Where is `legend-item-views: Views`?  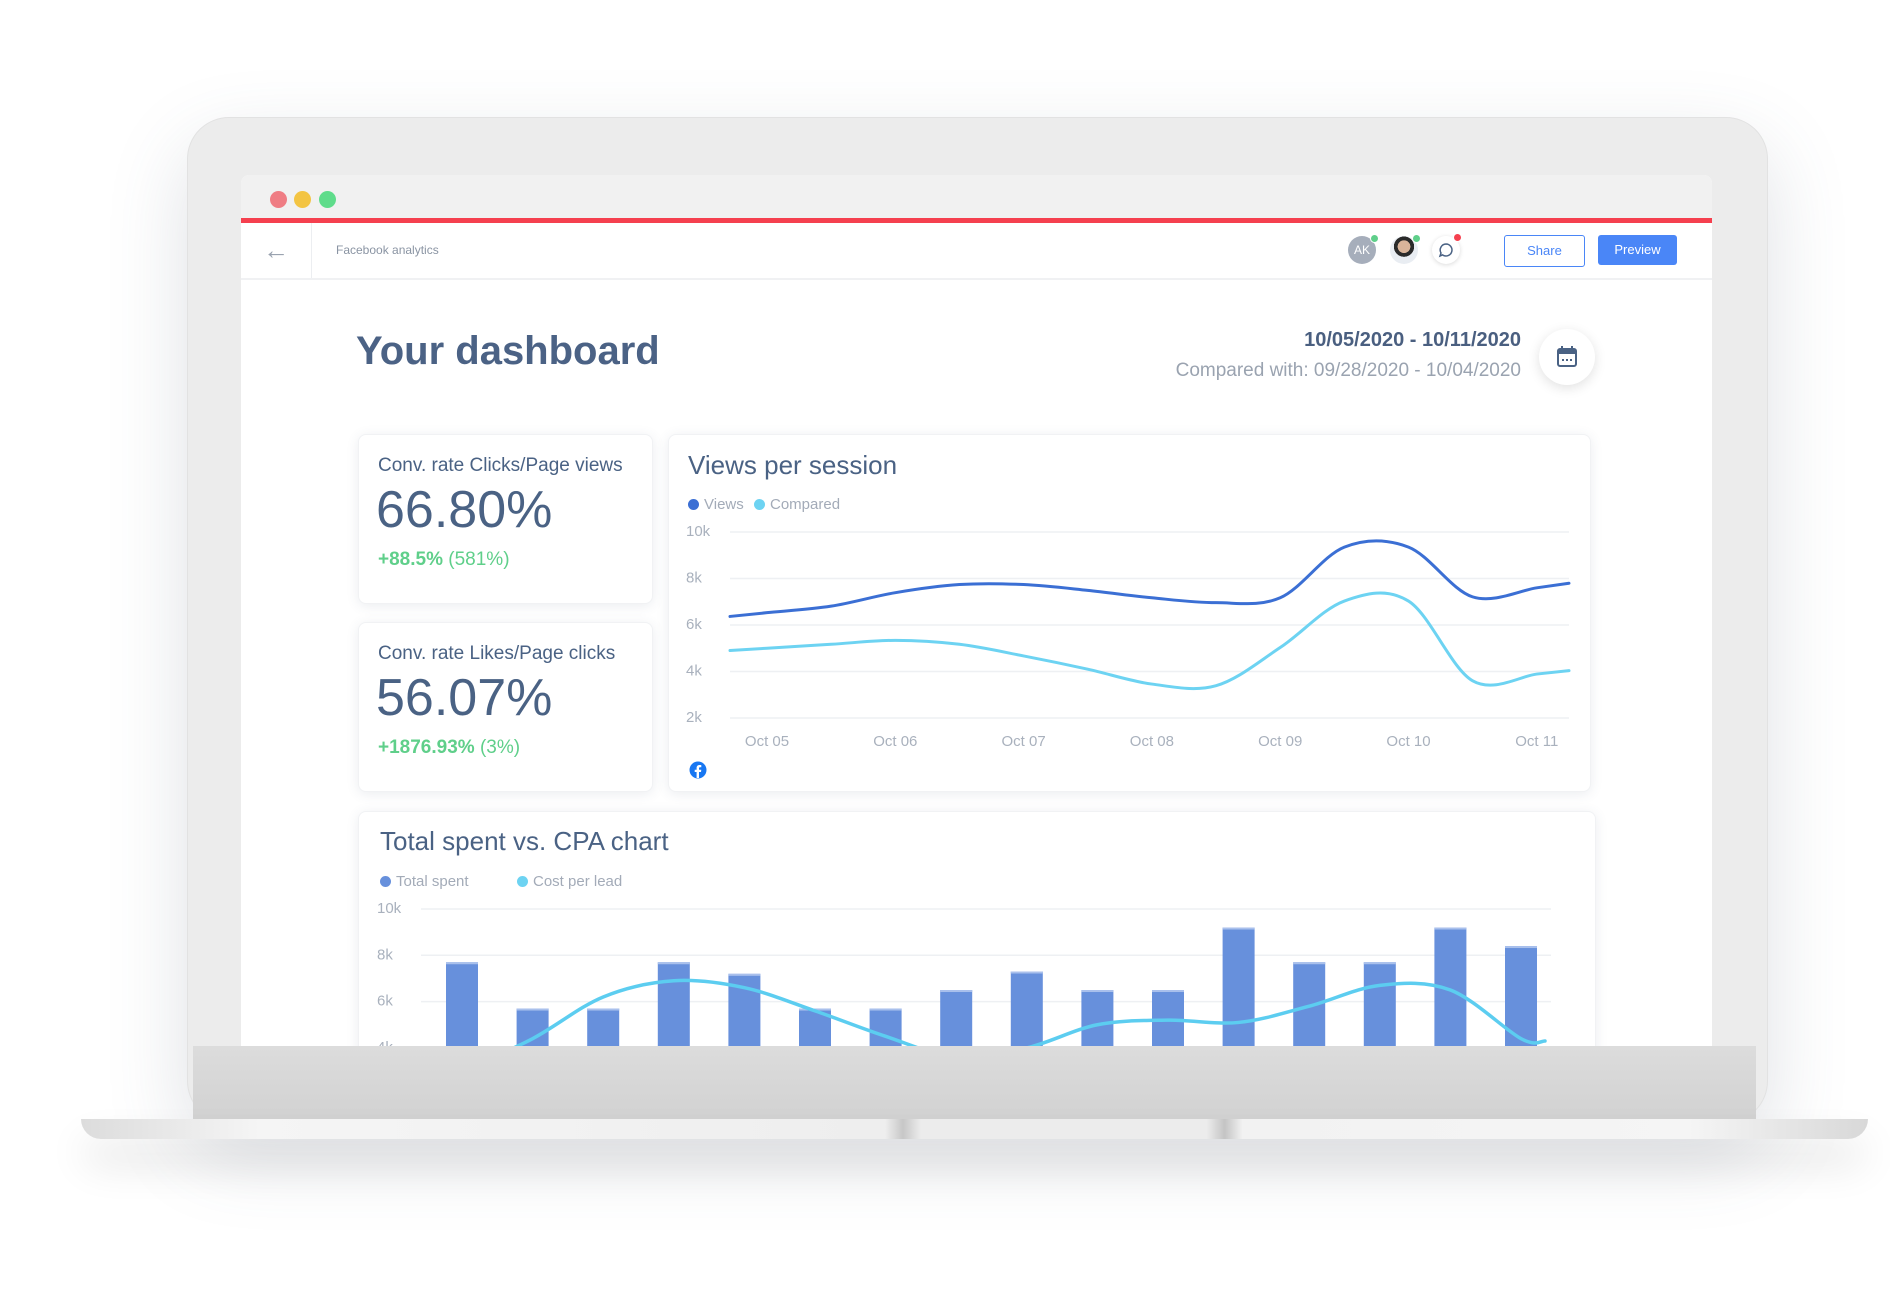 legend-item-views: Views is located at coordinates (716, 504).